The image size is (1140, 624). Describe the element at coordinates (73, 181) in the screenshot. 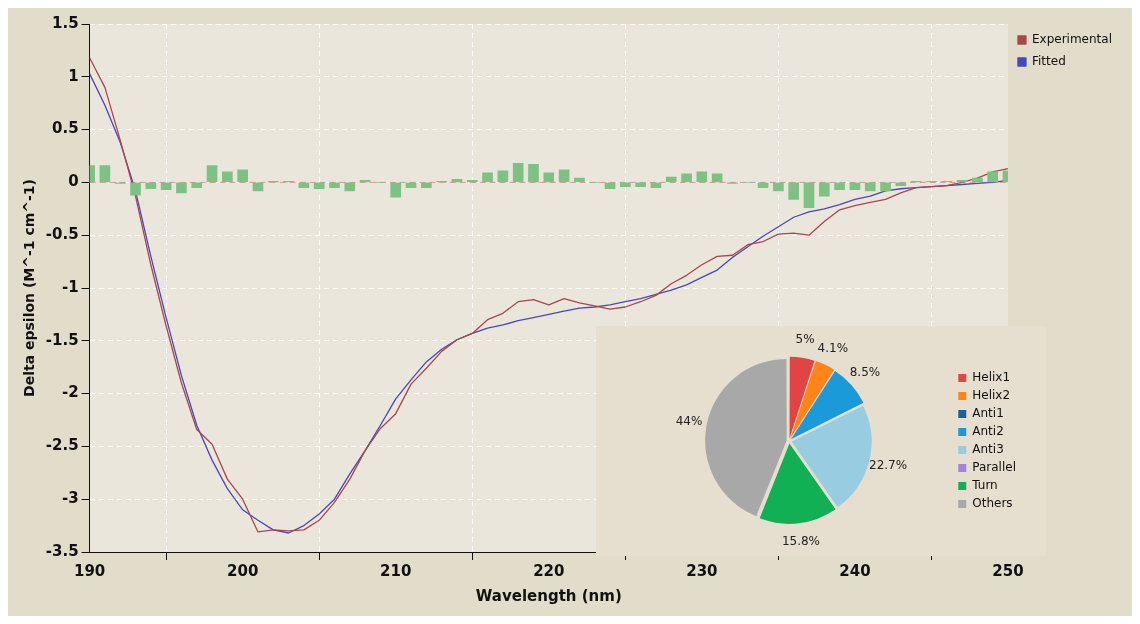

I see `y-tick-label: 0` at that location.